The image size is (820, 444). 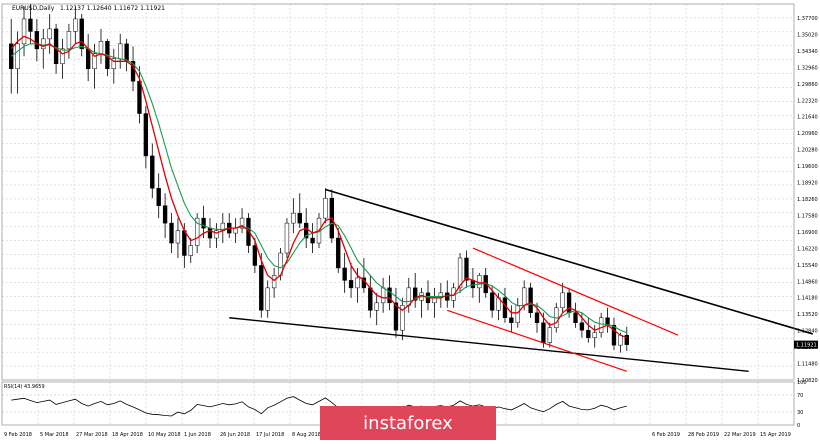 What do you see at coordinates (807, 216) in the screenshot?
I see `y-tick-label: 1.17580` at bounding box center [807, 216].